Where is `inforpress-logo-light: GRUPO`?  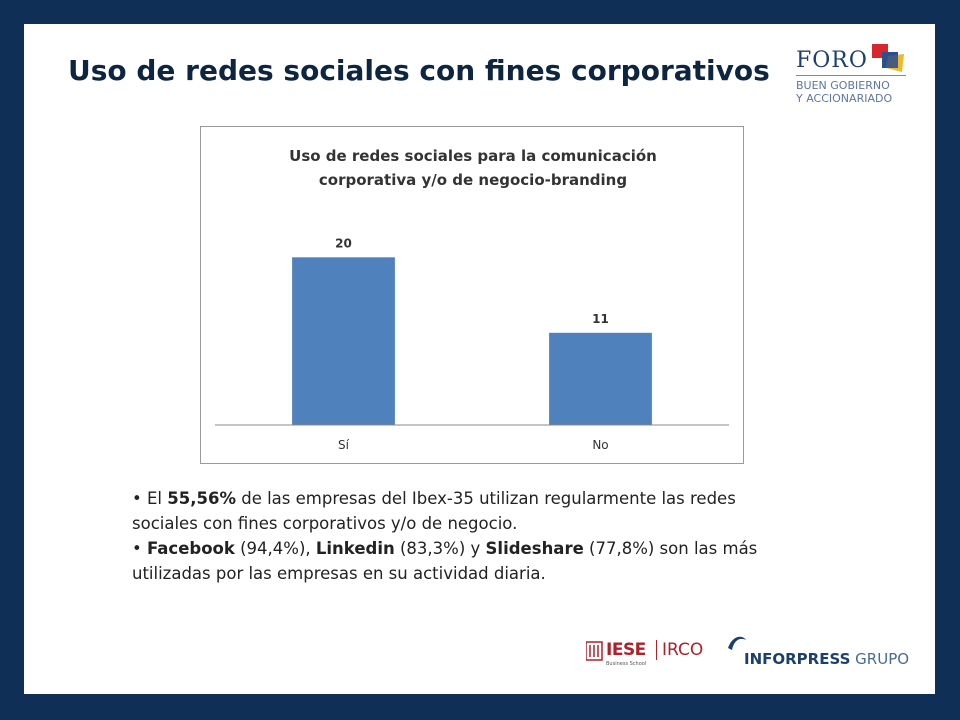
inforpress-logo-light: GRUPO is located at coordinates (880, 659).